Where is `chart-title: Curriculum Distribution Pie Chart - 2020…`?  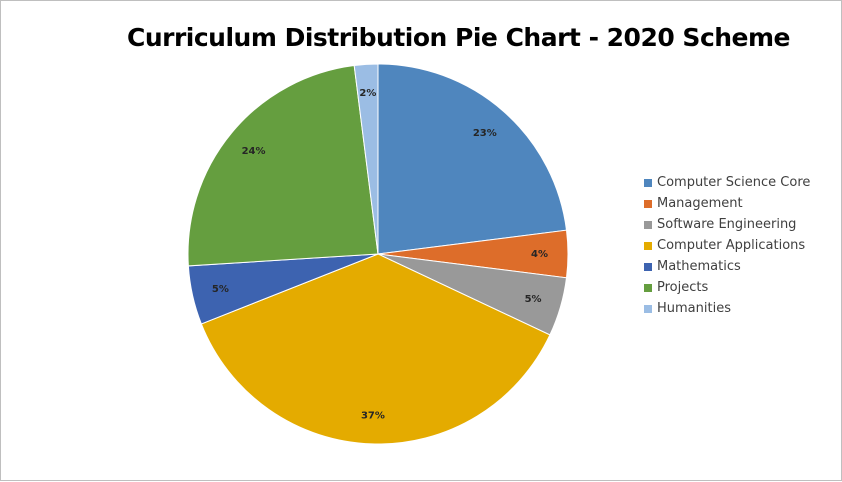
chart-title: Curriculum Distribution Pie Chart - 2020… is located at coordinates (458, 37).